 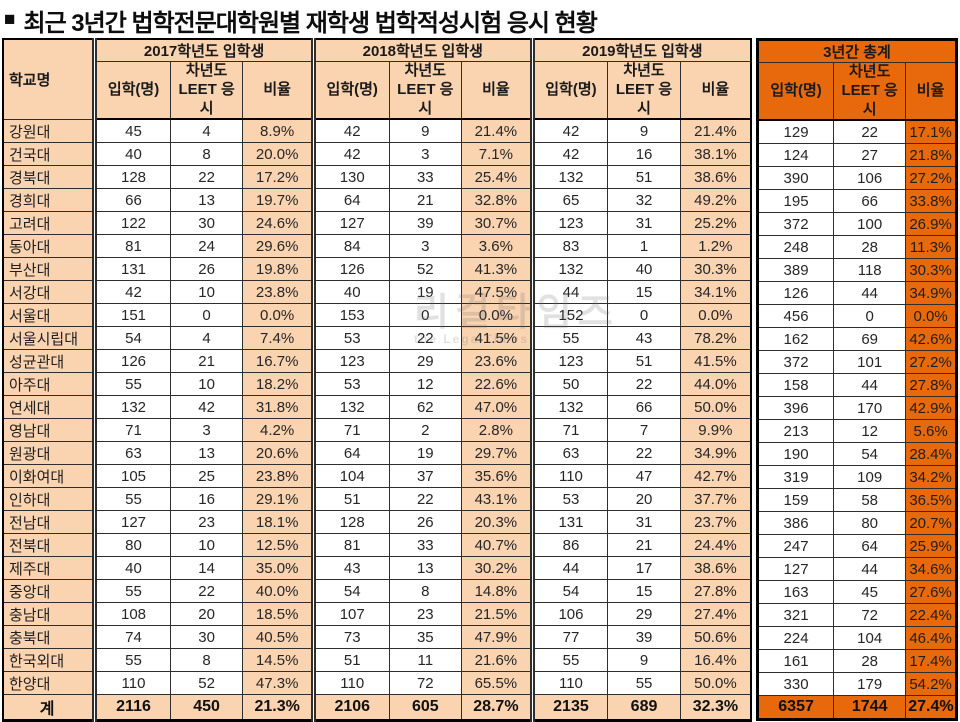 I want to click on col-header-leet: 차년도 LEET 응시, so click(x=870, y=92).